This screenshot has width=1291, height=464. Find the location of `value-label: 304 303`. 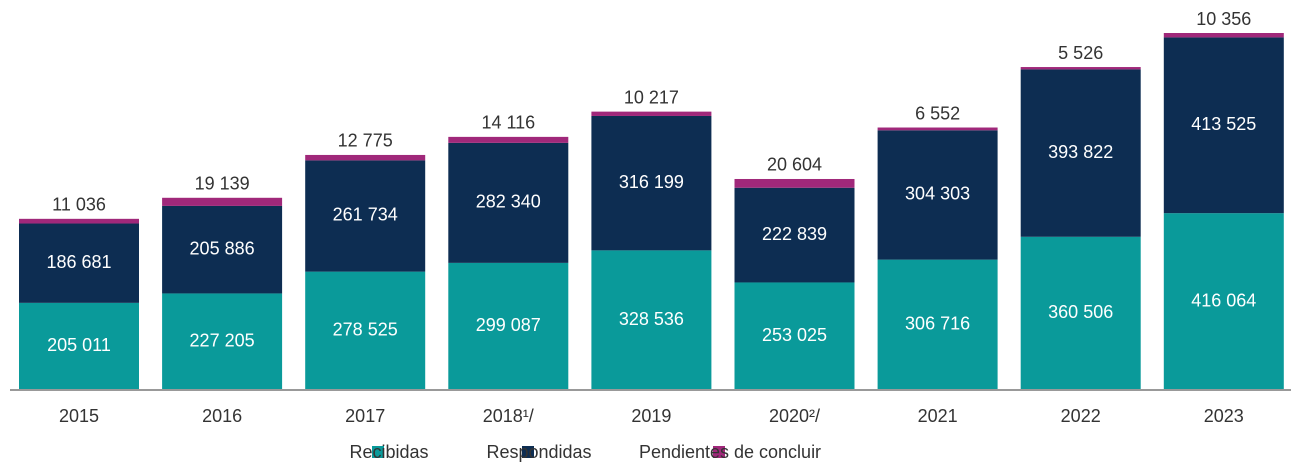

value-label: 304 303 is located at coordinates (937, 194).